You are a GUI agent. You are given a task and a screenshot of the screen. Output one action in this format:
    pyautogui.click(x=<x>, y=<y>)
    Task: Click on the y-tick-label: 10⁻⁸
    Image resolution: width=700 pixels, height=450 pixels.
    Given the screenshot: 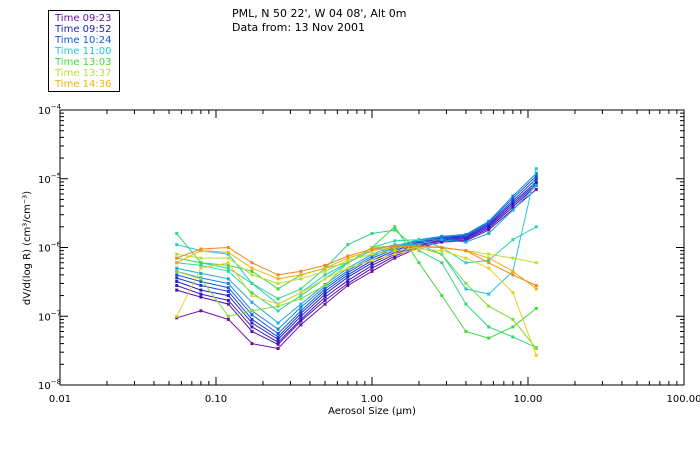 What is the action you would take?
    pyautogui.click(x=49, y=385)
    